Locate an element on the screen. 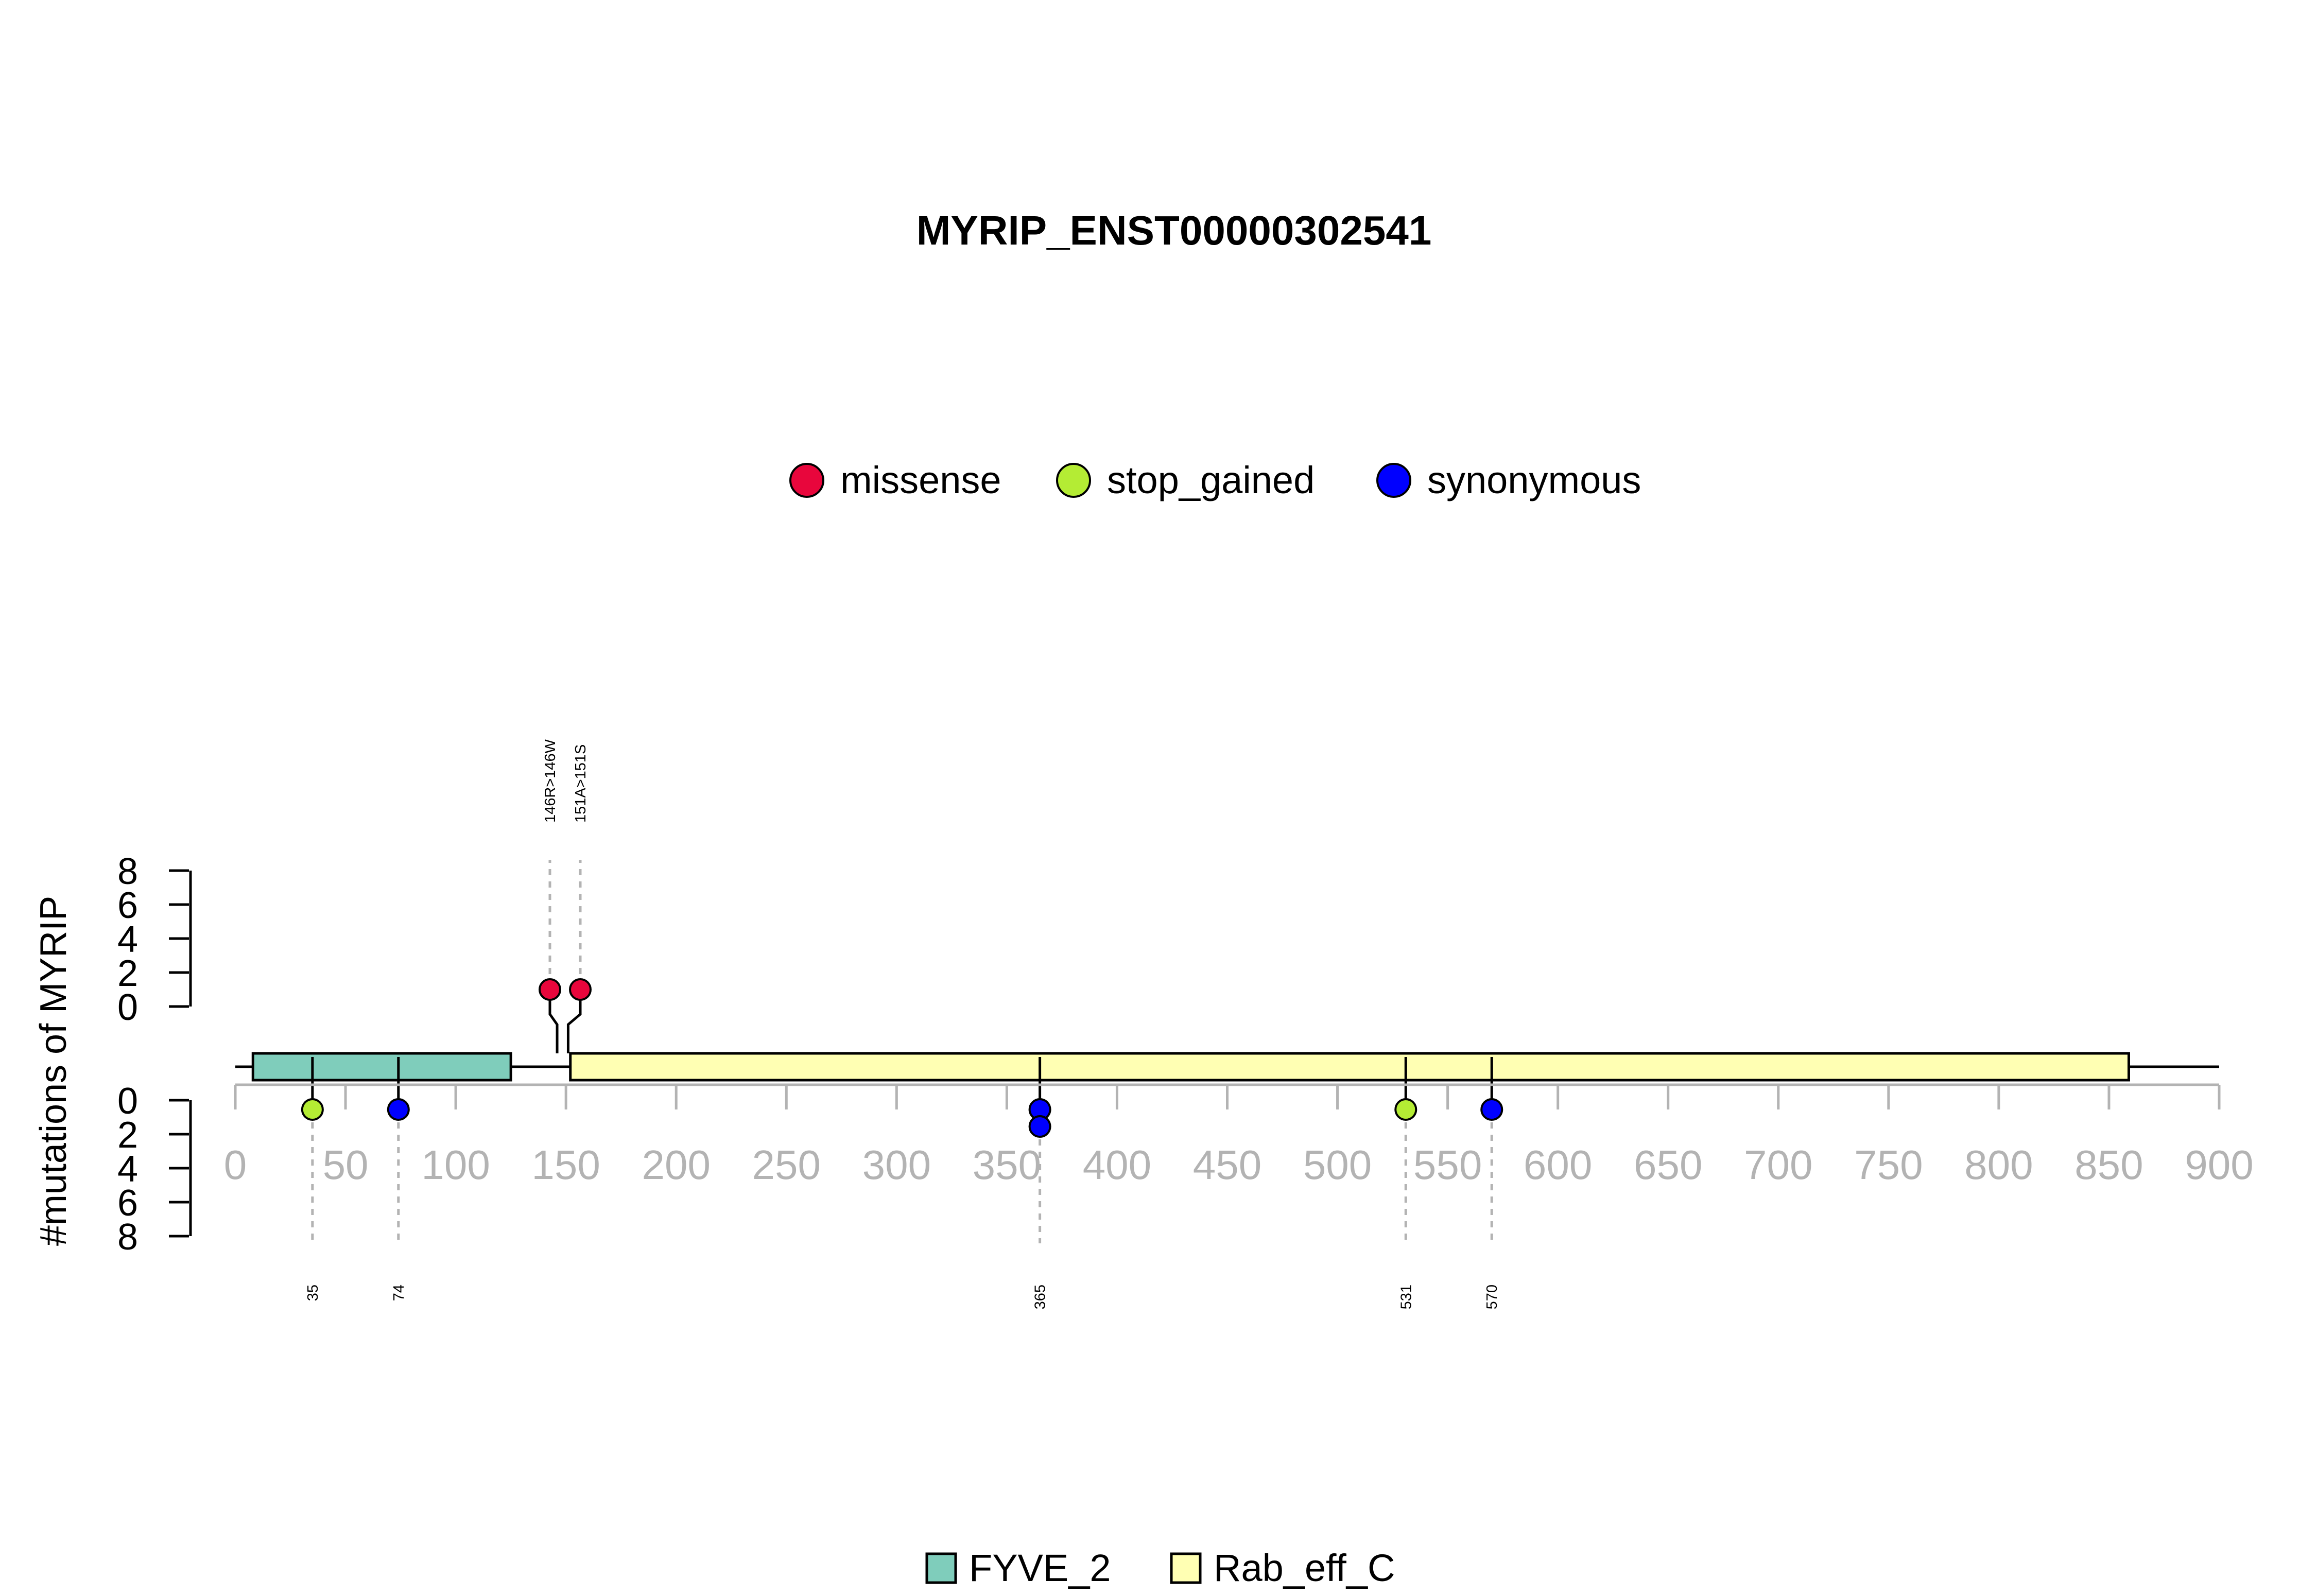  y-axis-label: #mutations of MYRIP is located at coordinates (53, 1071).